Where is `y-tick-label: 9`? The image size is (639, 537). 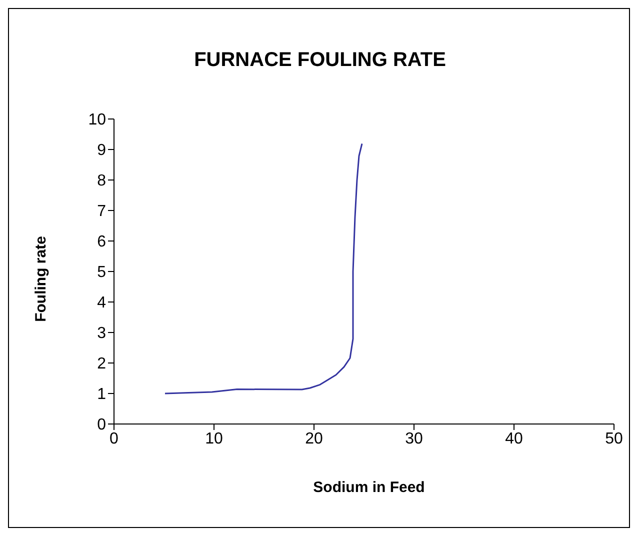 y-tick-label: 9 is located at coordinates (101, 151).